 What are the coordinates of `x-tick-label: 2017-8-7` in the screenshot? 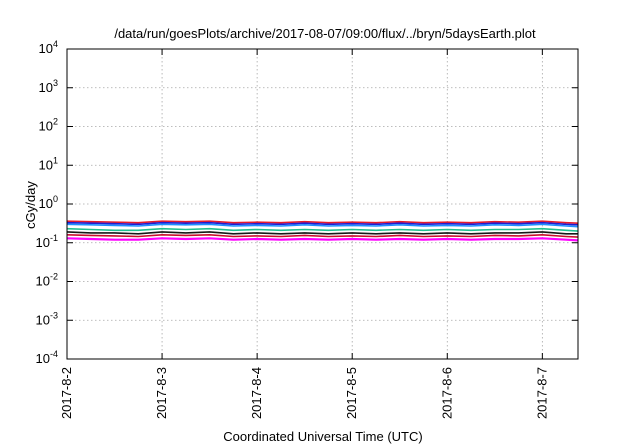 It's located at (541, 393).